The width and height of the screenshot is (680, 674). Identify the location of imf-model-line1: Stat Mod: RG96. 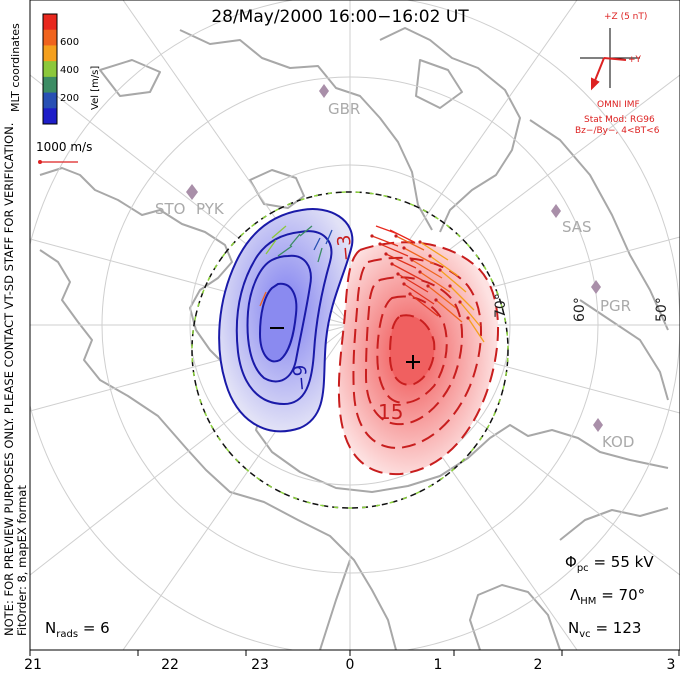
(619, 120).